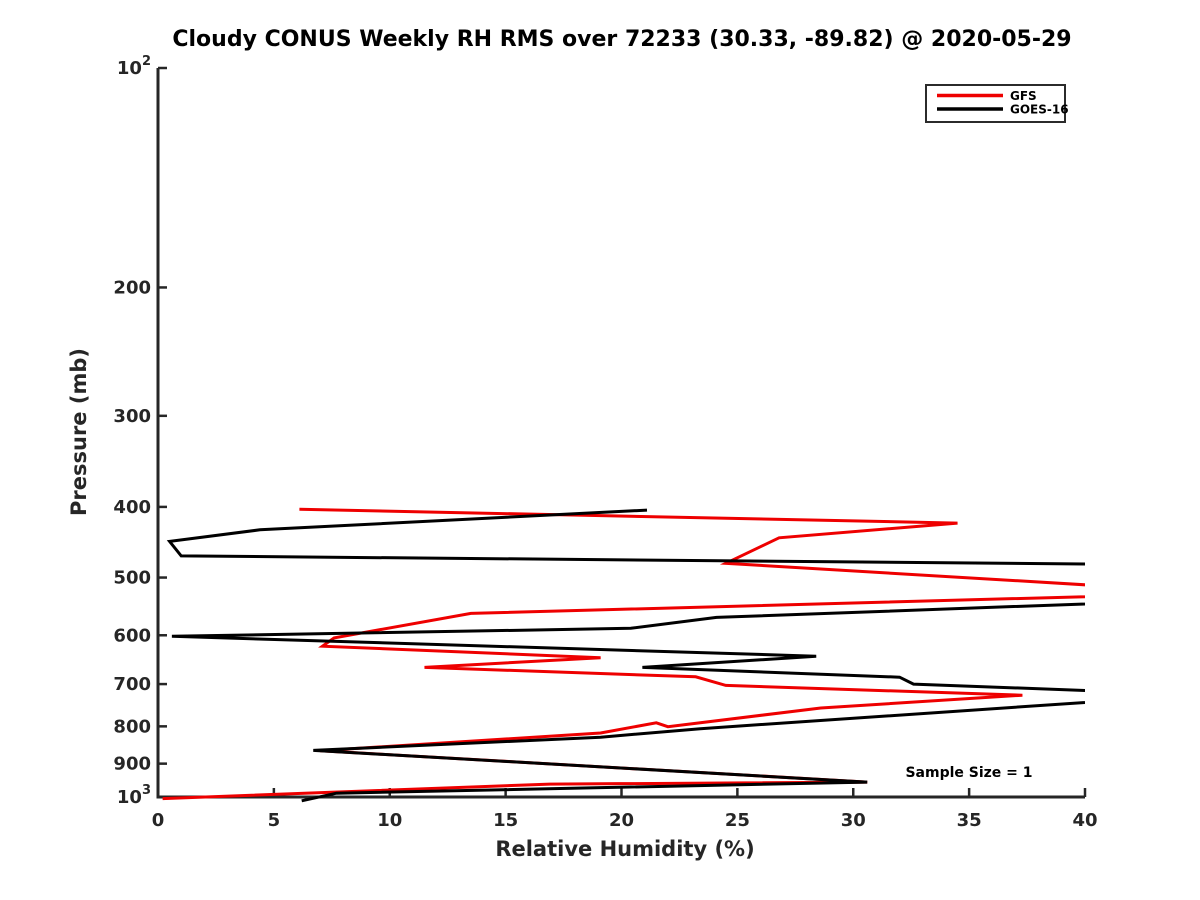  What do you see at coordinates (132, 287) in the screenshot?
I see `y-tick-label: 200` at bounding box center [132, 287].